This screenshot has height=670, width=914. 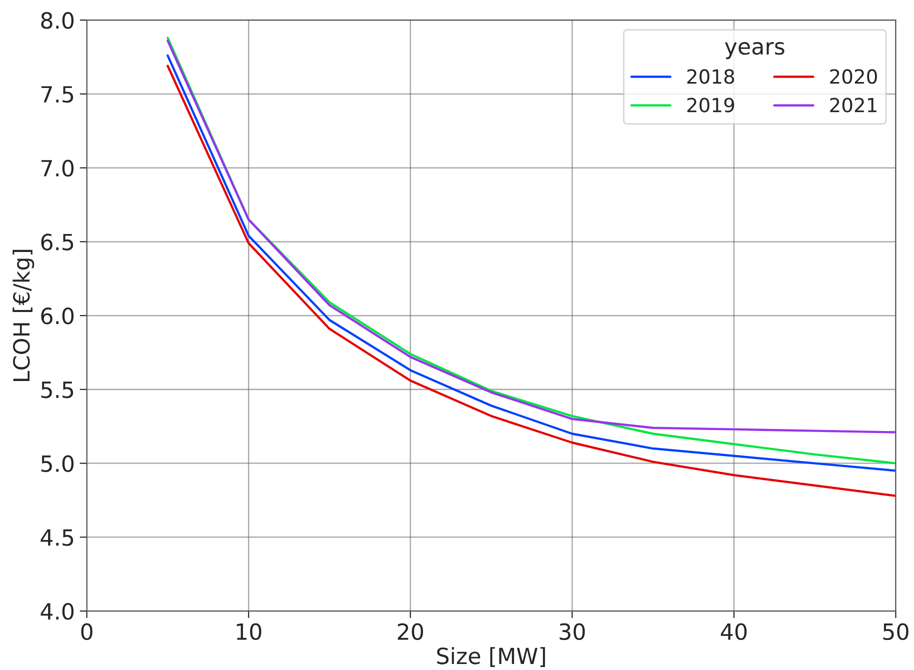 I want to click on x-tick-label: 20, so click(x=411, y=631).